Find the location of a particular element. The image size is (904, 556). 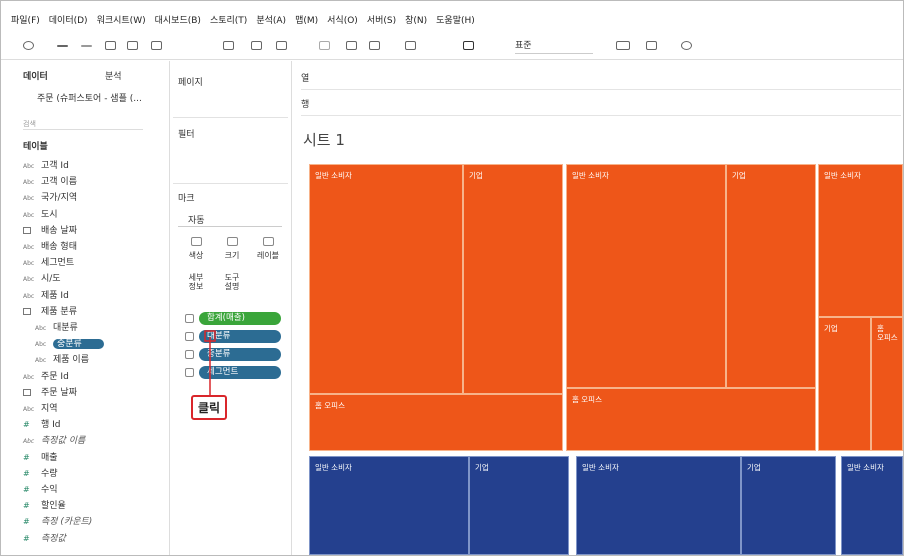

field-row: Abc 시/도 is located at coordinates (42, 279).